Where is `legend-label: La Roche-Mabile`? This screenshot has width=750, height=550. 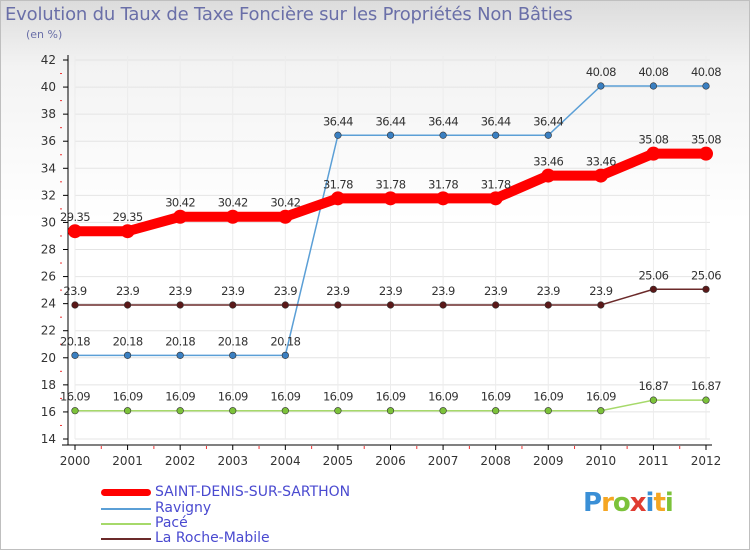 legend-label: La Roche-Mabile is located at coordinates (212, 538).